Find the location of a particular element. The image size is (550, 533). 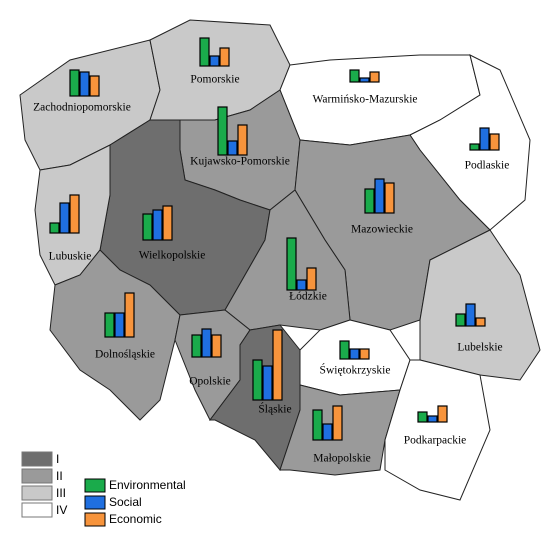

legend-label: IV is located at coordinates (61, 510).